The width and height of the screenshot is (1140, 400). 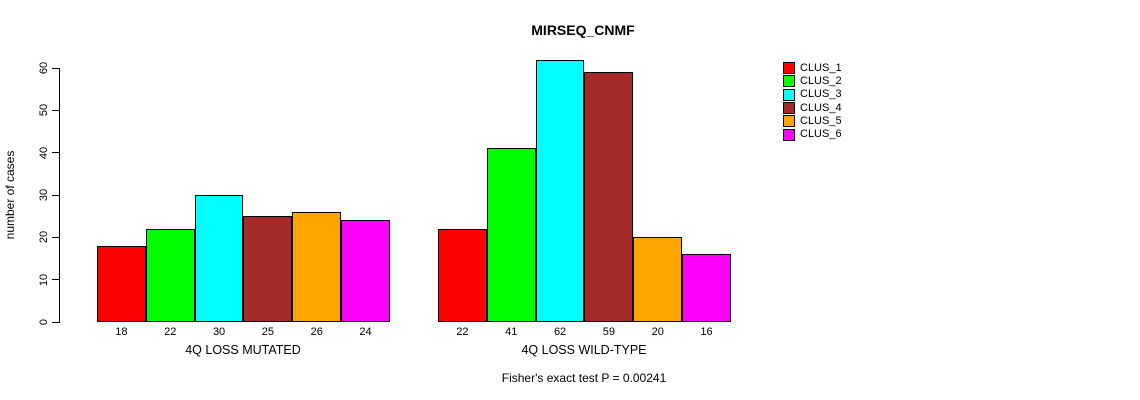 I want to click on bar-value-label: 62, so click(x=560, y=332).